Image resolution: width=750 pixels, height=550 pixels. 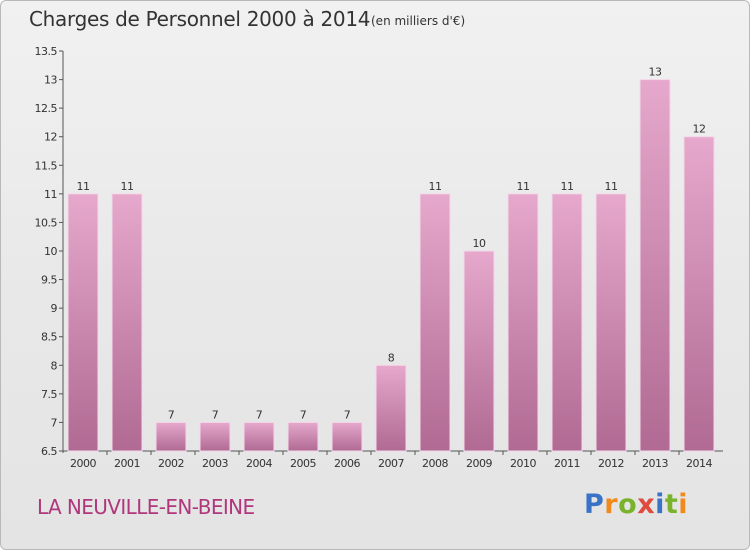 What do you see at coordinates (215, 463) in the screenshot?
I see `x-tick-label: 2003` at bounding box center [215, 463].